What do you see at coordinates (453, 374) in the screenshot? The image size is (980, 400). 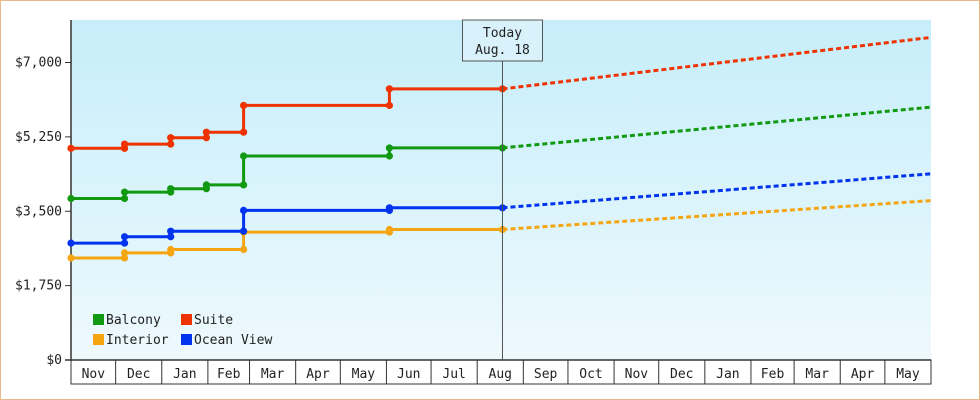 I see `month-label: Jul` at bounding box center [453, 374].